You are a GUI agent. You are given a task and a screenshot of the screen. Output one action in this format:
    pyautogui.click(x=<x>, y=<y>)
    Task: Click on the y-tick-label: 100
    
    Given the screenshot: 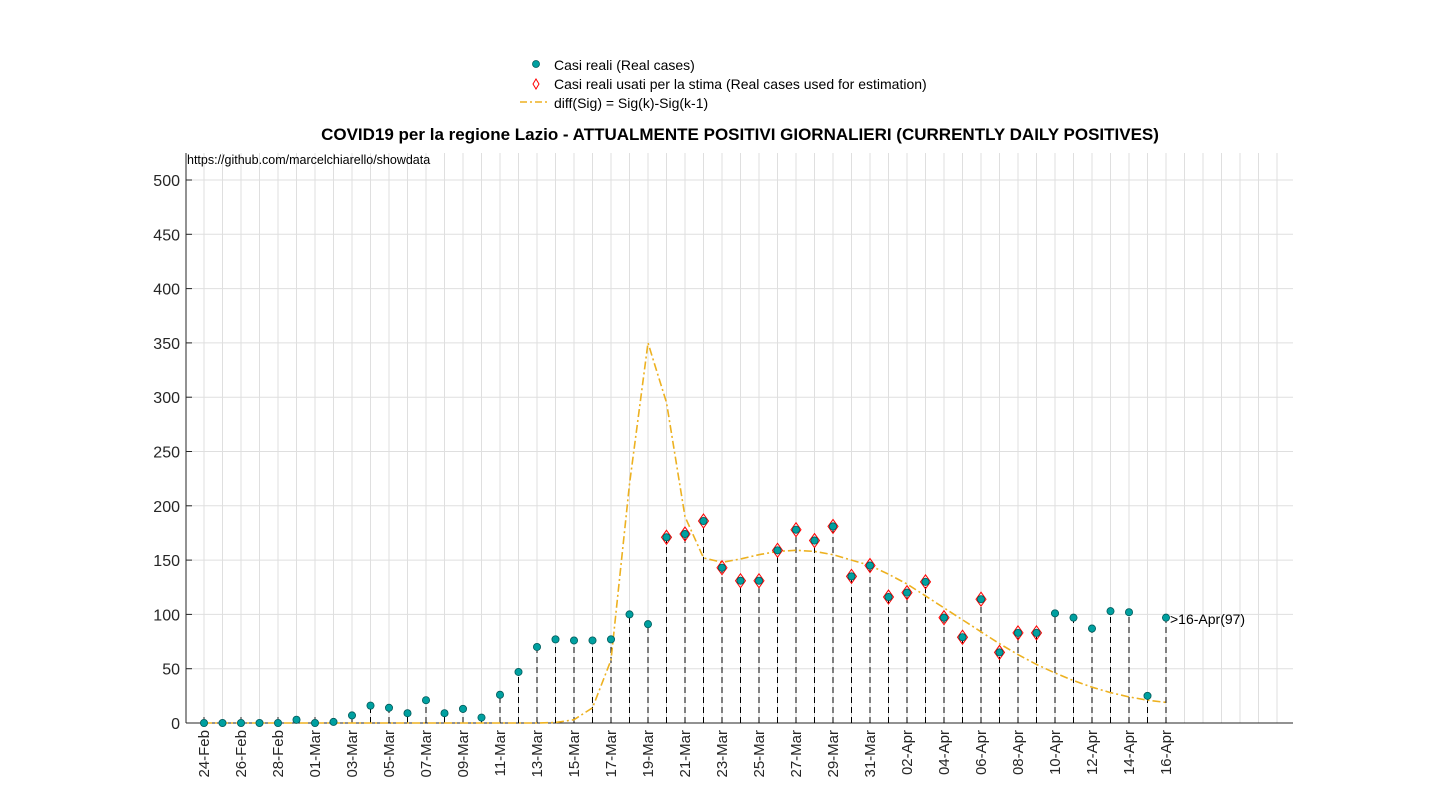 What is the action you would take?
    pyautogui.click(x=166, y=615)
    